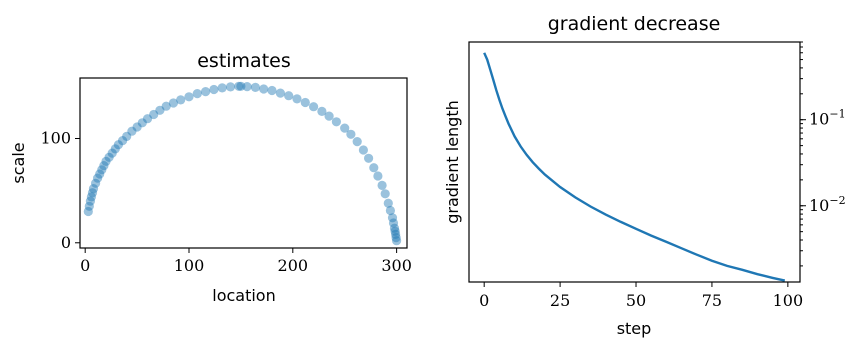 Image resolution: width=853 pixels, height=341 pixels. What do you see at coordinates (55, 137) in the screenshot?
I see `y-tick-label: 100` at bounding box center [55, 137].